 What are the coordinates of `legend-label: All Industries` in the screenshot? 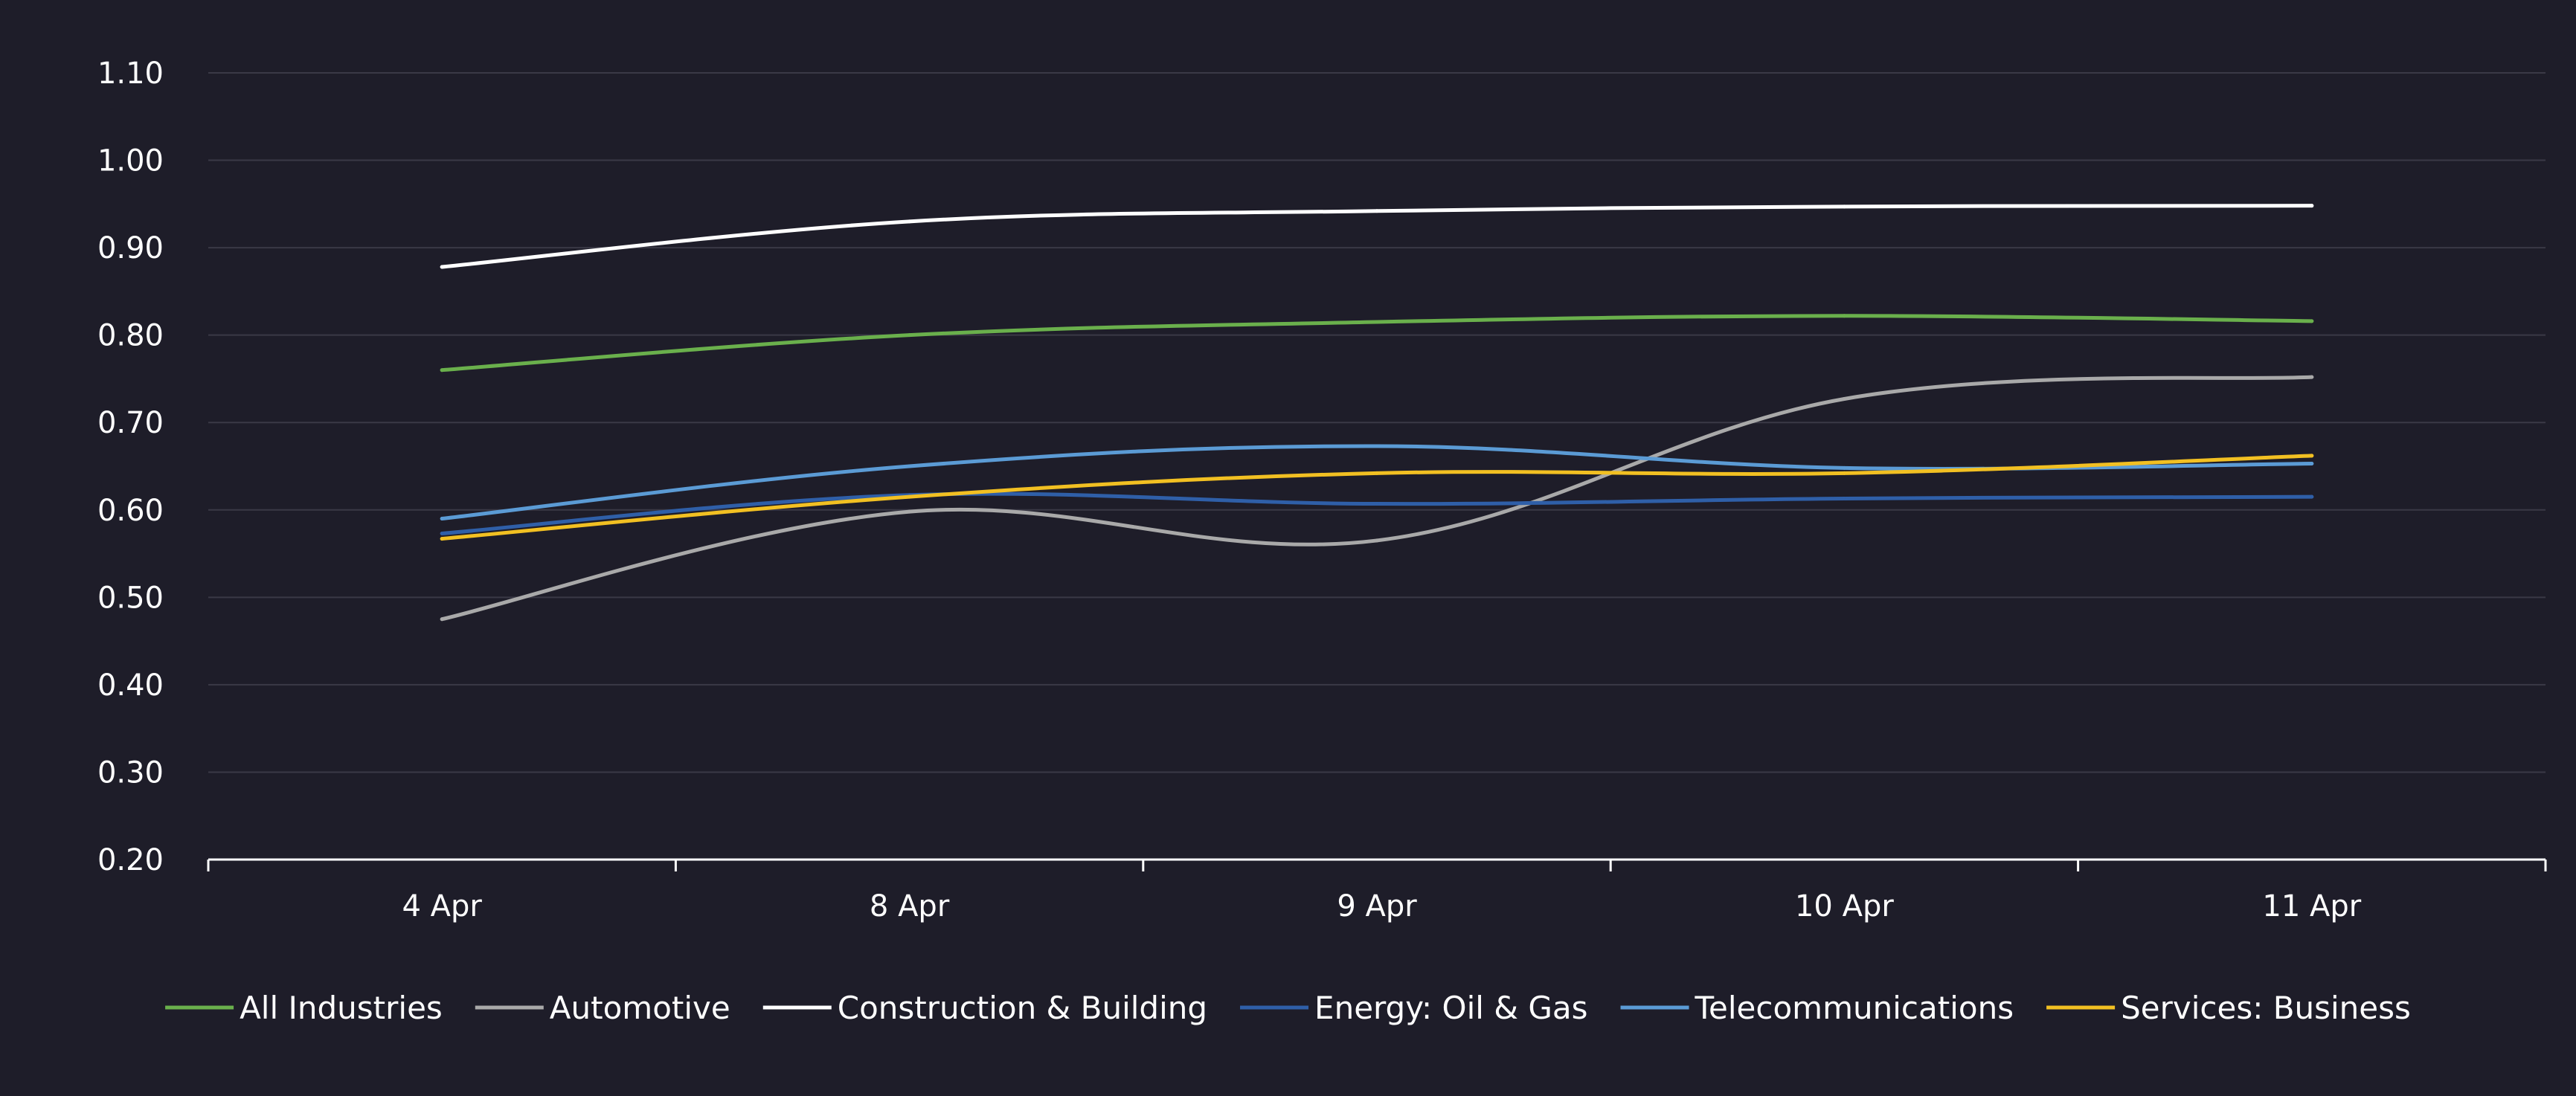 It's located at (341, 1008).